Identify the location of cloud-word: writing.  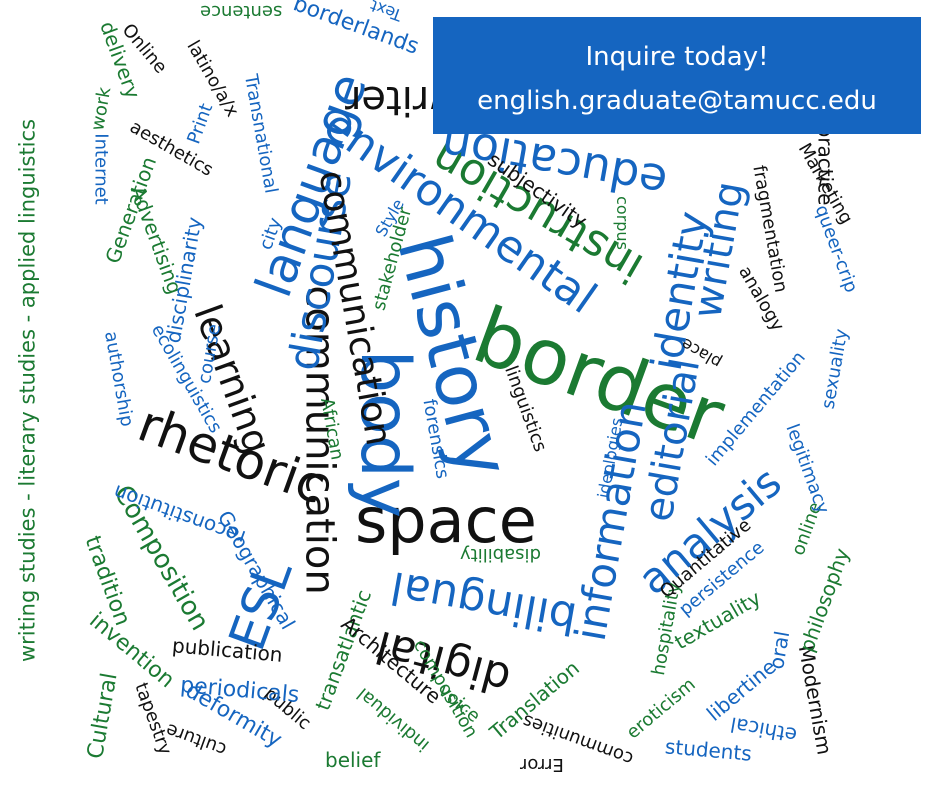
(719, 250).